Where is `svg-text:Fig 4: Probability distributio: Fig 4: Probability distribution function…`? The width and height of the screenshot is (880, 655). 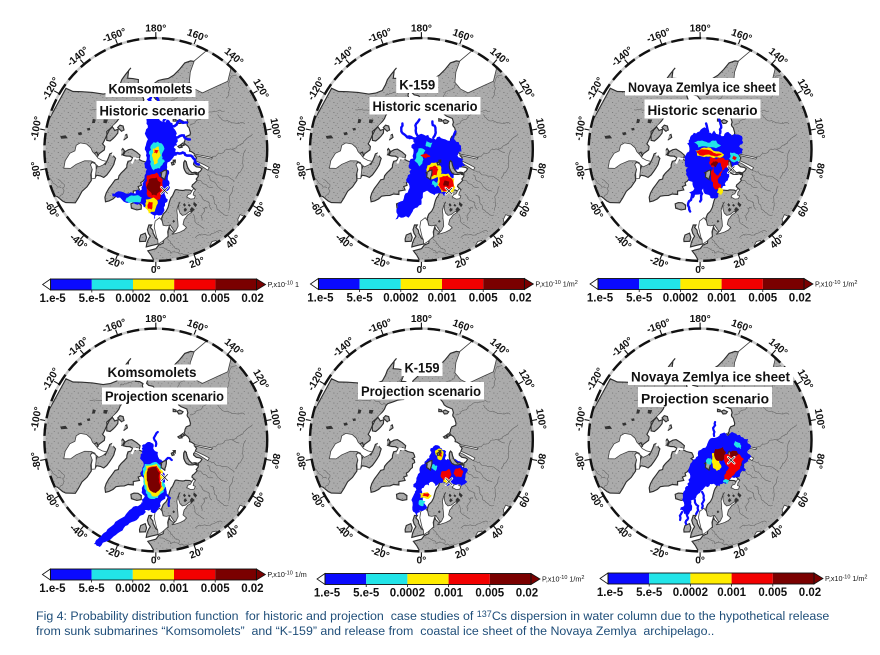 svg-text:Fig 4: Probability distributio: Fig 4: Probability distribution function… is located at coordinates (432, 616).